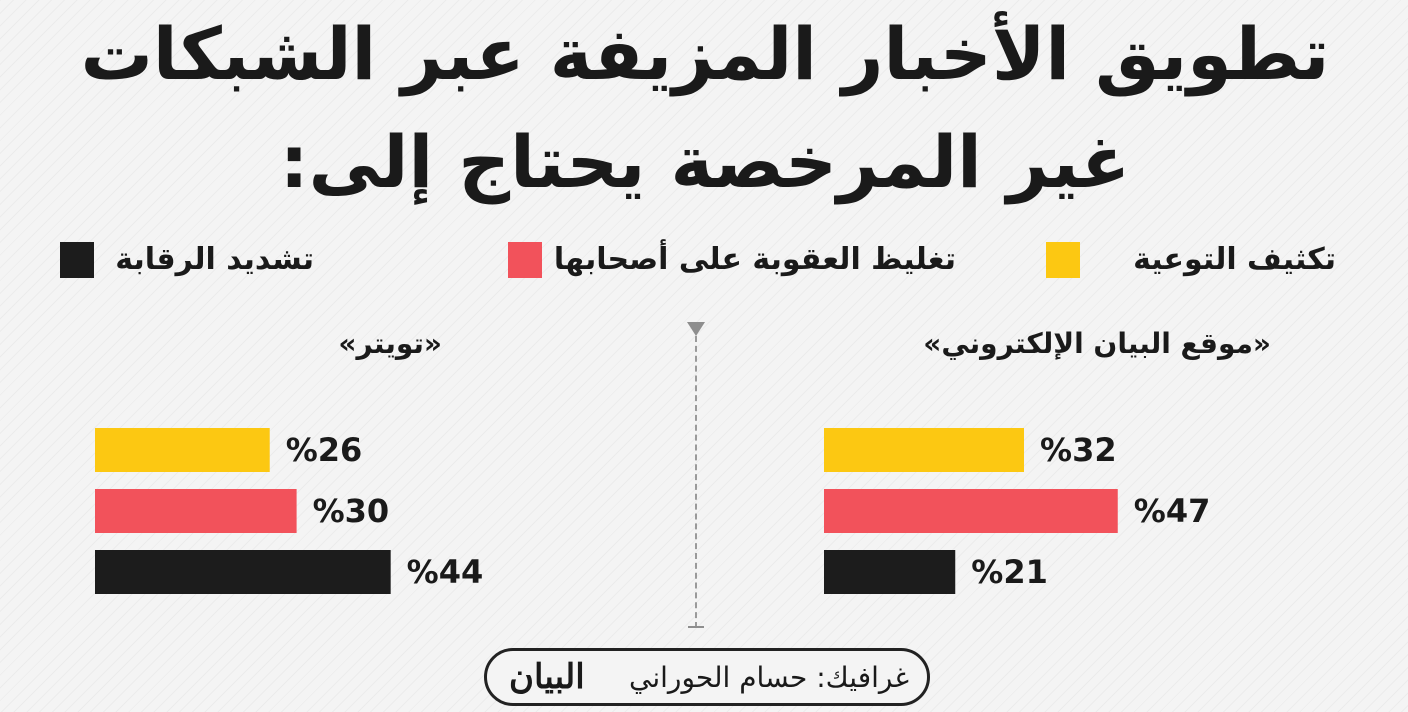 The height and width of the screenshot is (712, 1408). I want to click on credit-badge: البيان غرافيك: حسام الحوراني, so click(707, 677).